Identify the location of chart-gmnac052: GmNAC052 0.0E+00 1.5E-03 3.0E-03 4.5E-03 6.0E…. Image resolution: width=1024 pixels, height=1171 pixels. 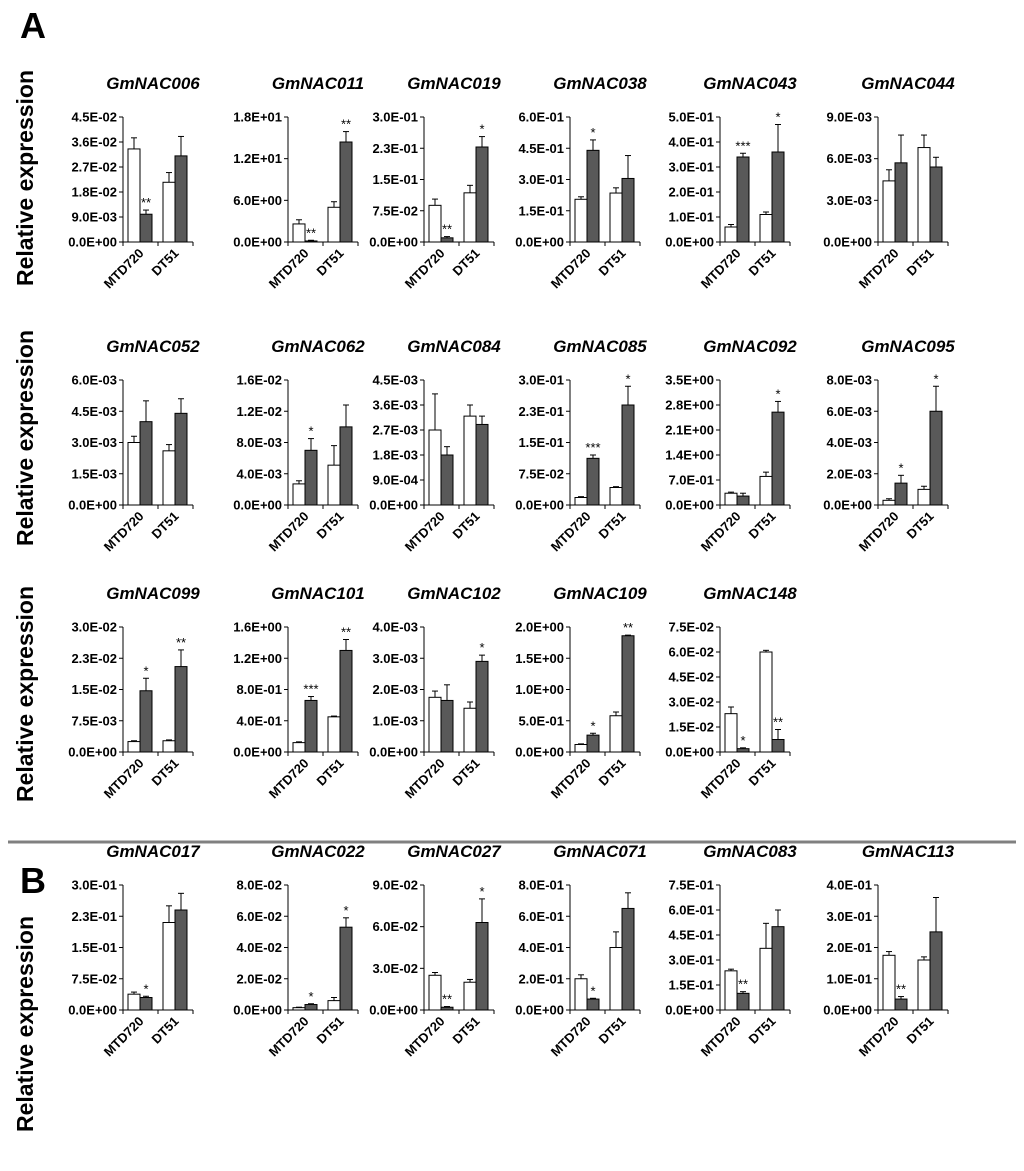
(134, 445).